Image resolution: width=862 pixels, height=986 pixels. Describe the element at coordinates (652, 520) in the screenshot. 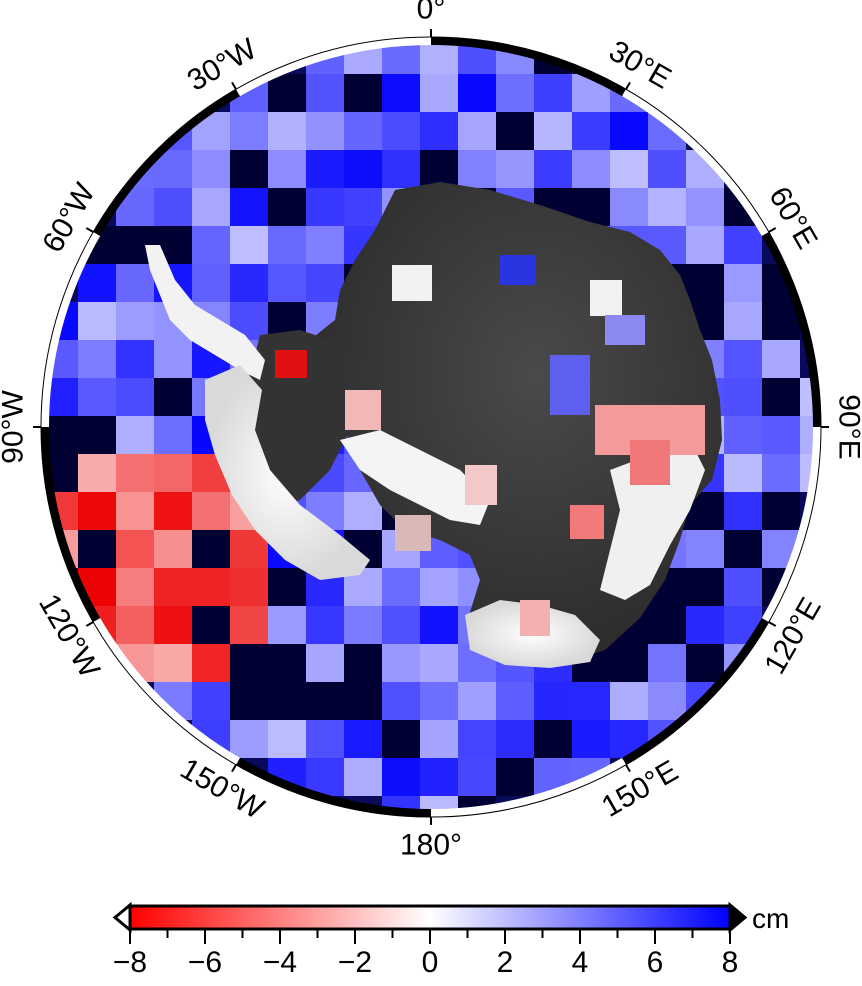

I see `east-ice-stream` at that location.